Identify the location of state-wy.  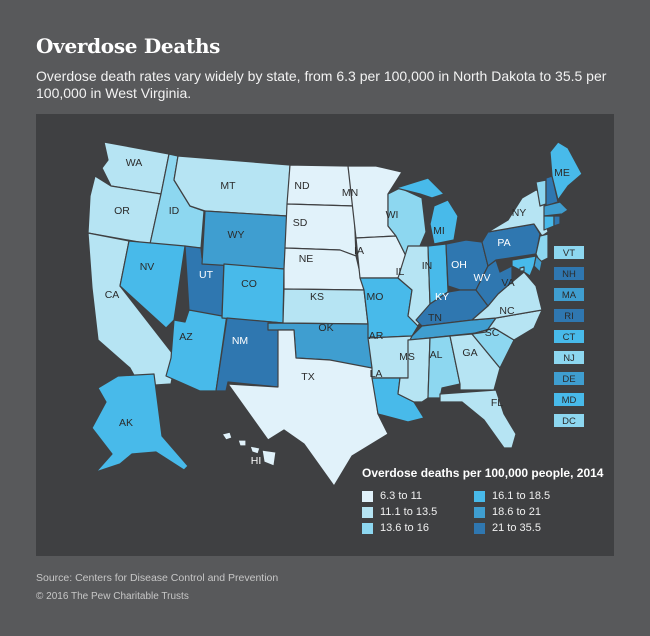
(244, 240).